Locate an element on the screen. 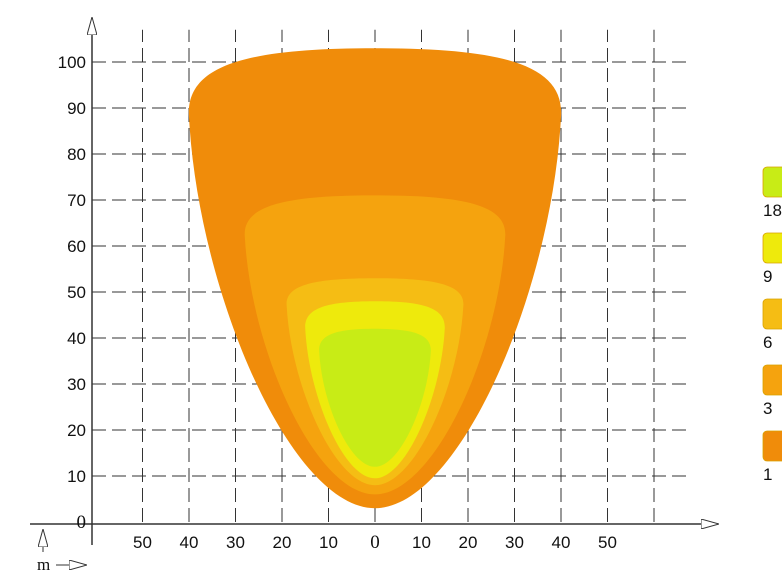 The width and height of the screenshot is (782, 572). y-tick-label: 70 is located at coordinates (76, 200).